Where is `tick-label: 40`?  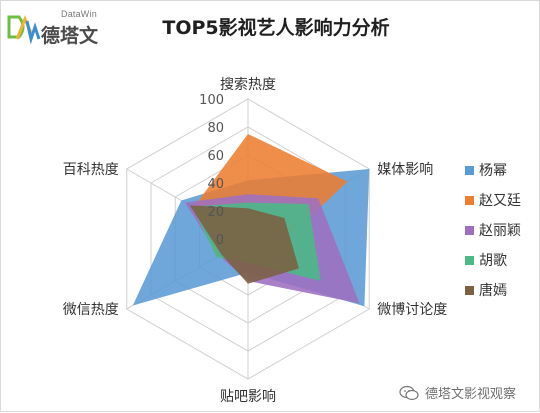
tick-label: 40 is located at coordinates (215, 184).